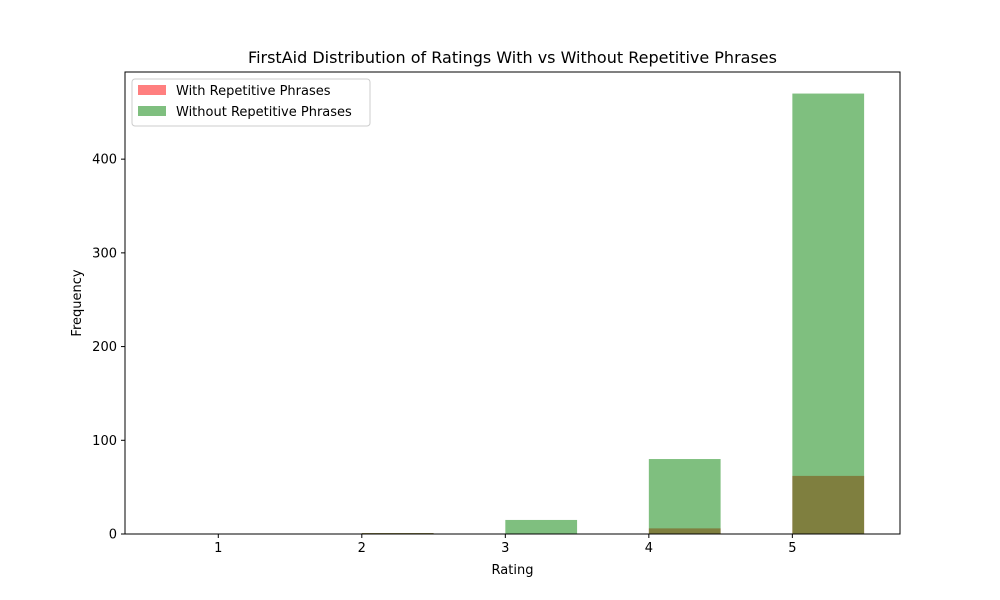 The height and width of the screenshot is (600, 1000). I want to click on y-tick-label: 100, so click(104, 441).